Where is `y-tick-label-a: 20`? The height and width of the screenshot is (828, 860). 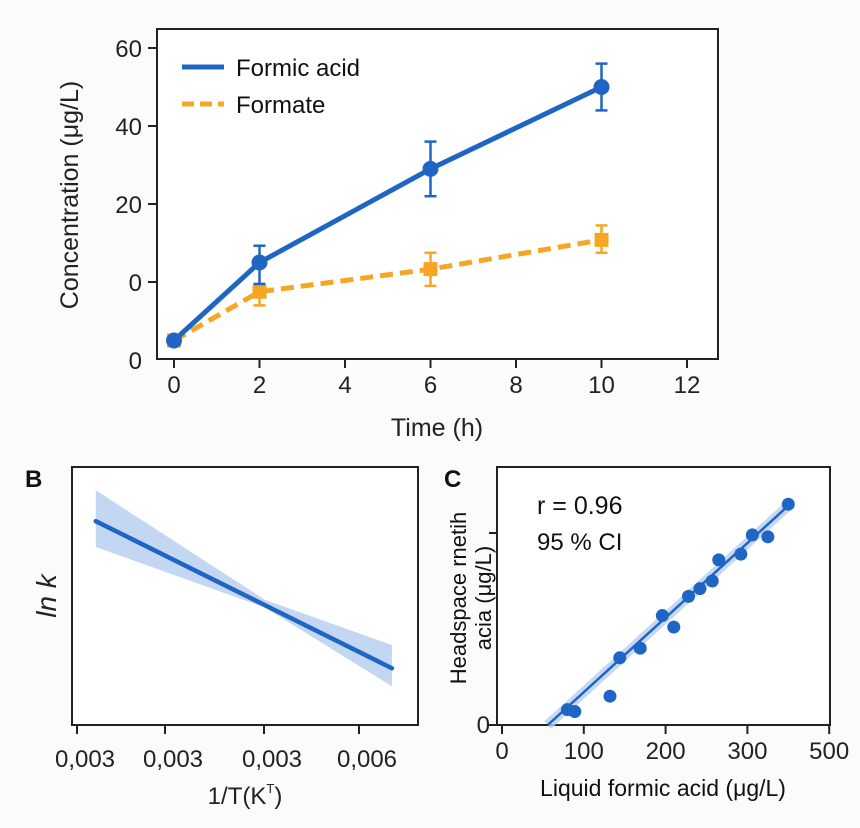 y-tick-label-a: 20 is located at coordinates (128, 205).